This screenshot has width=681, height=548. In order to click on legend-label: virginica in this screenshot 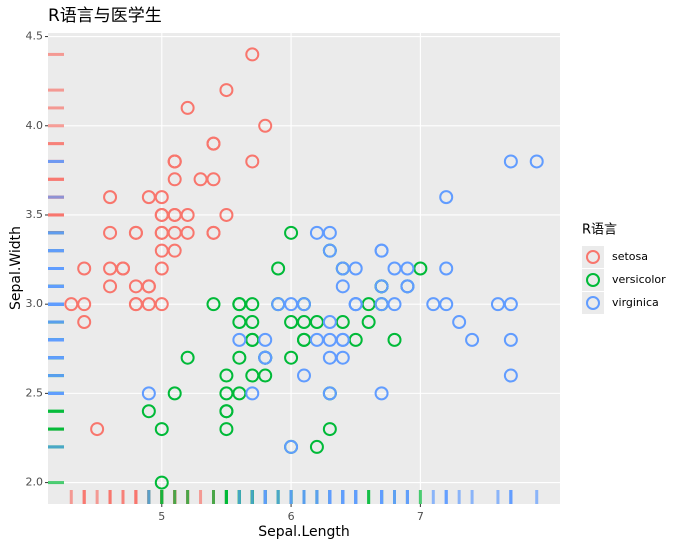, I will do `click(635, 302)`.